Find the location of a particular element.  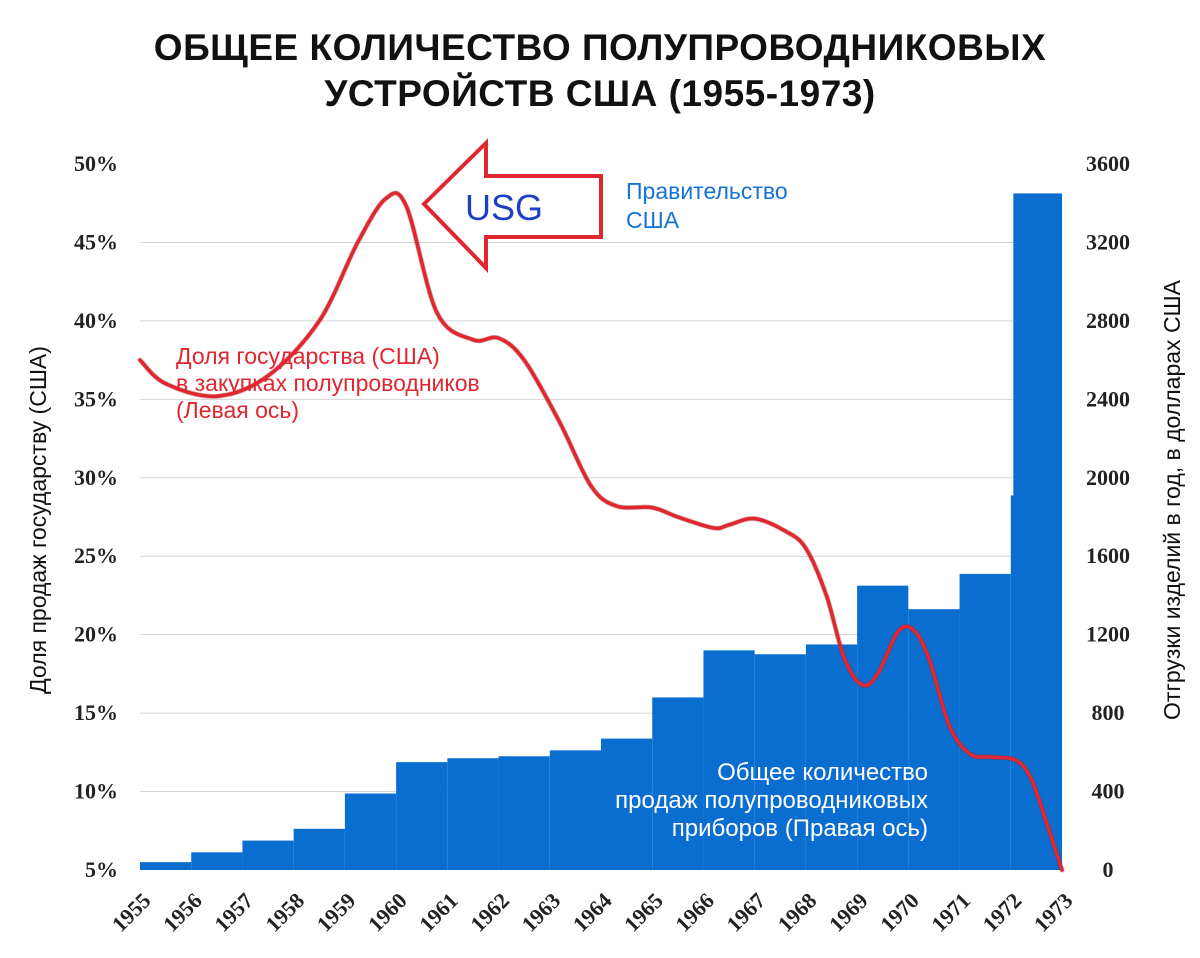

left-axis-ticks: 5% 10% 15% 20% 25% 30% 35% 40% 45% 50% is located at coordinates (96, 516).